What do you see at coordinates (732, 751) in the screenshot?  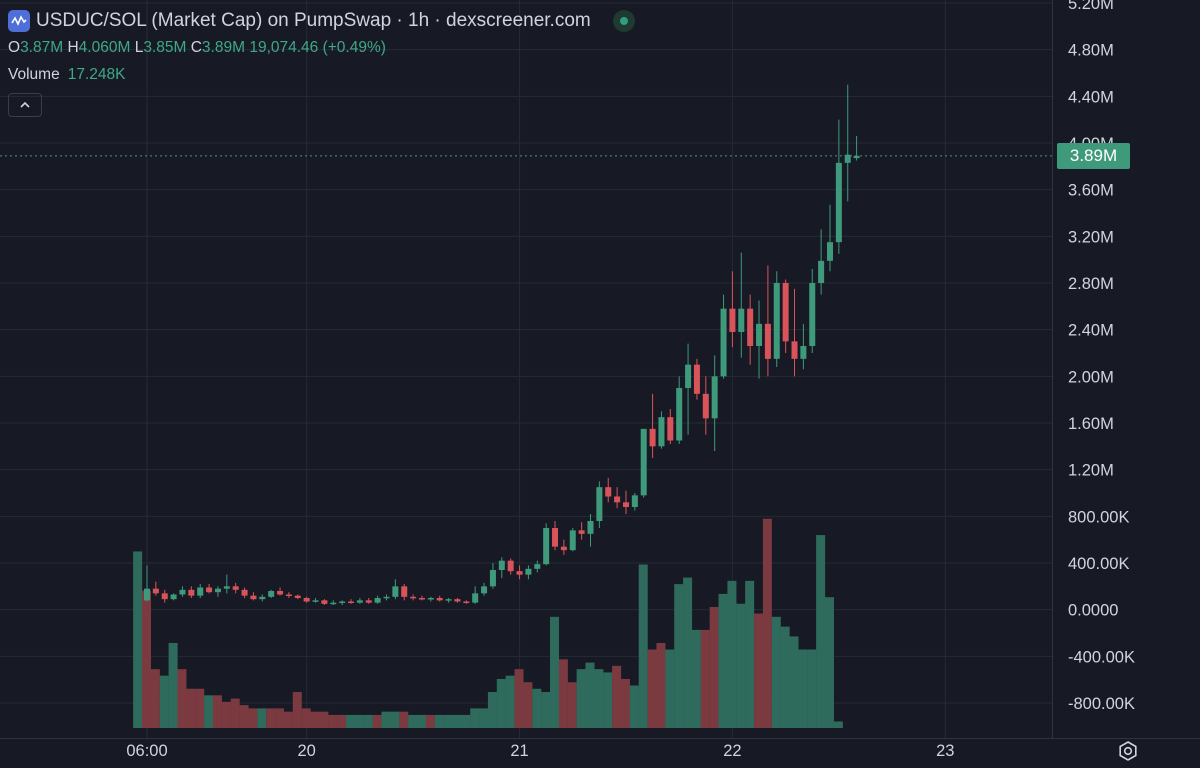 I see `x-tick-label: 22` at bounding box center [732, 751].